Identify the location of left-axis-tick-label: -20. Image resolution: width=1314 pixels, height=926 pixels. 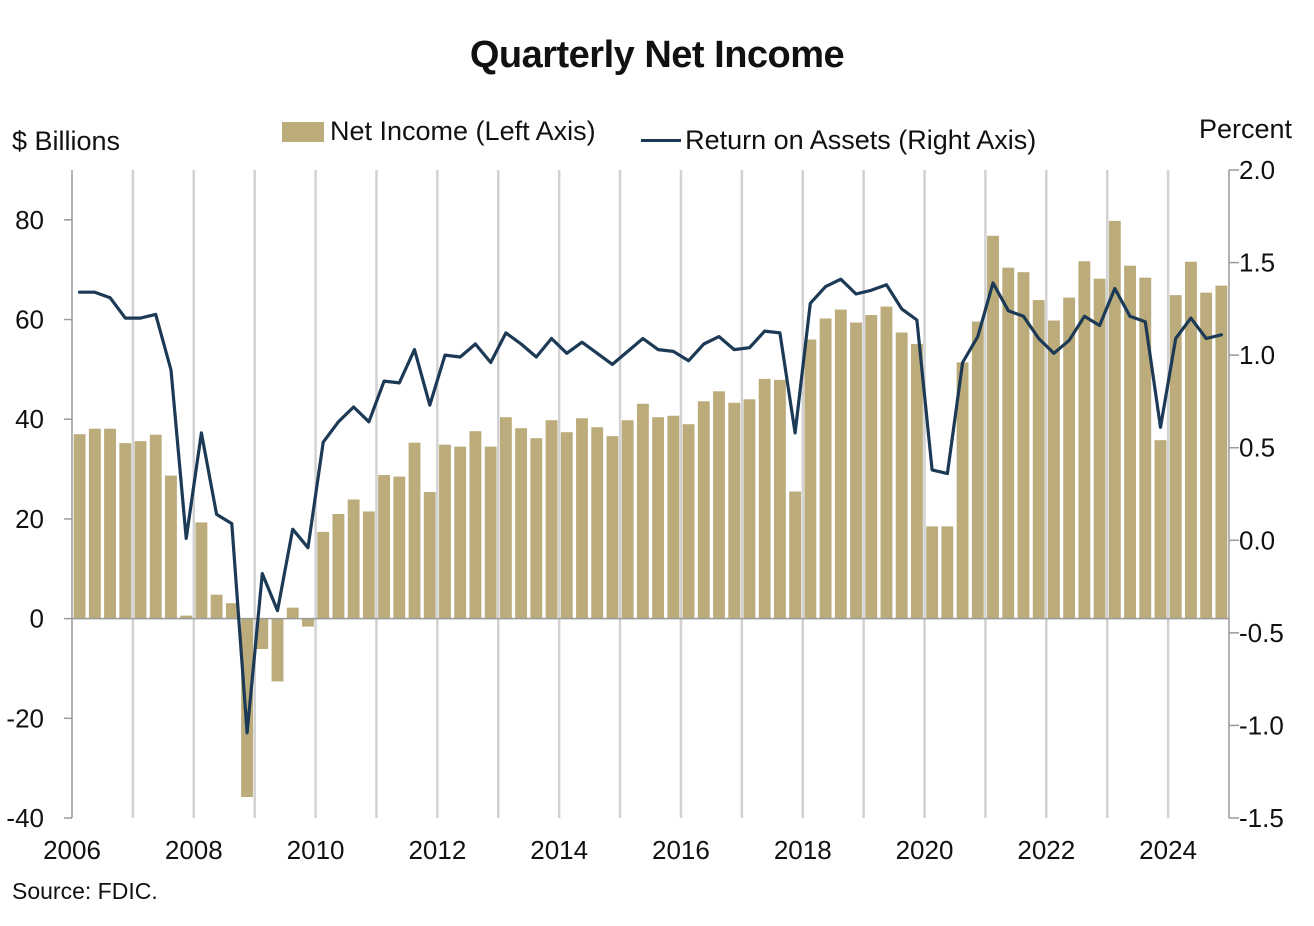
(25, 718).